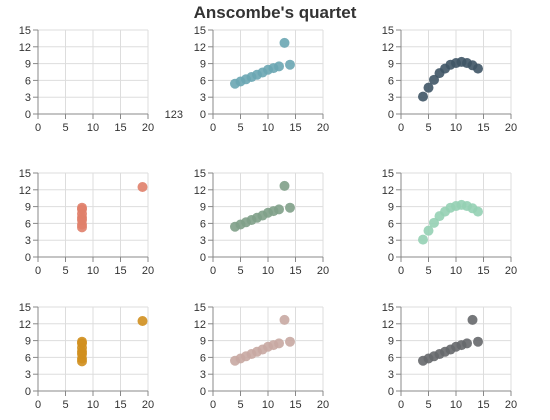  Describe the element at coordinates (203, 258) in the screenshot. I see `panel-5-y-tick-label: 0` at that location.